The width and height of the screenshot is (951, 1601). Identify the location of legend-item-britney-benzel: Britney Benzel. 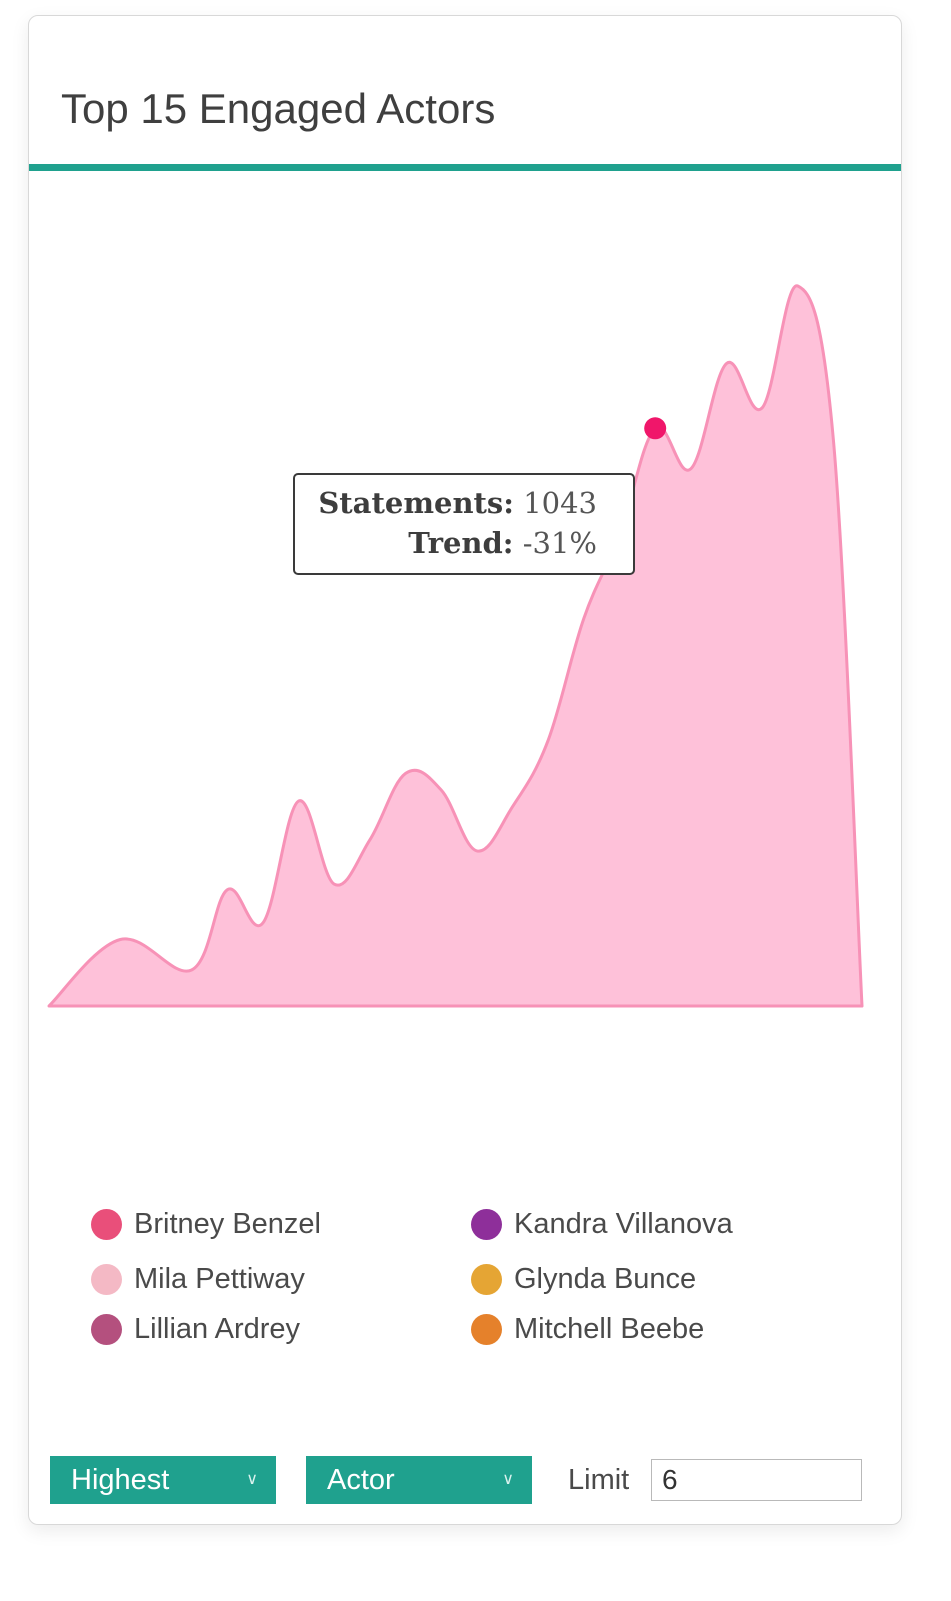
(206, 1224).